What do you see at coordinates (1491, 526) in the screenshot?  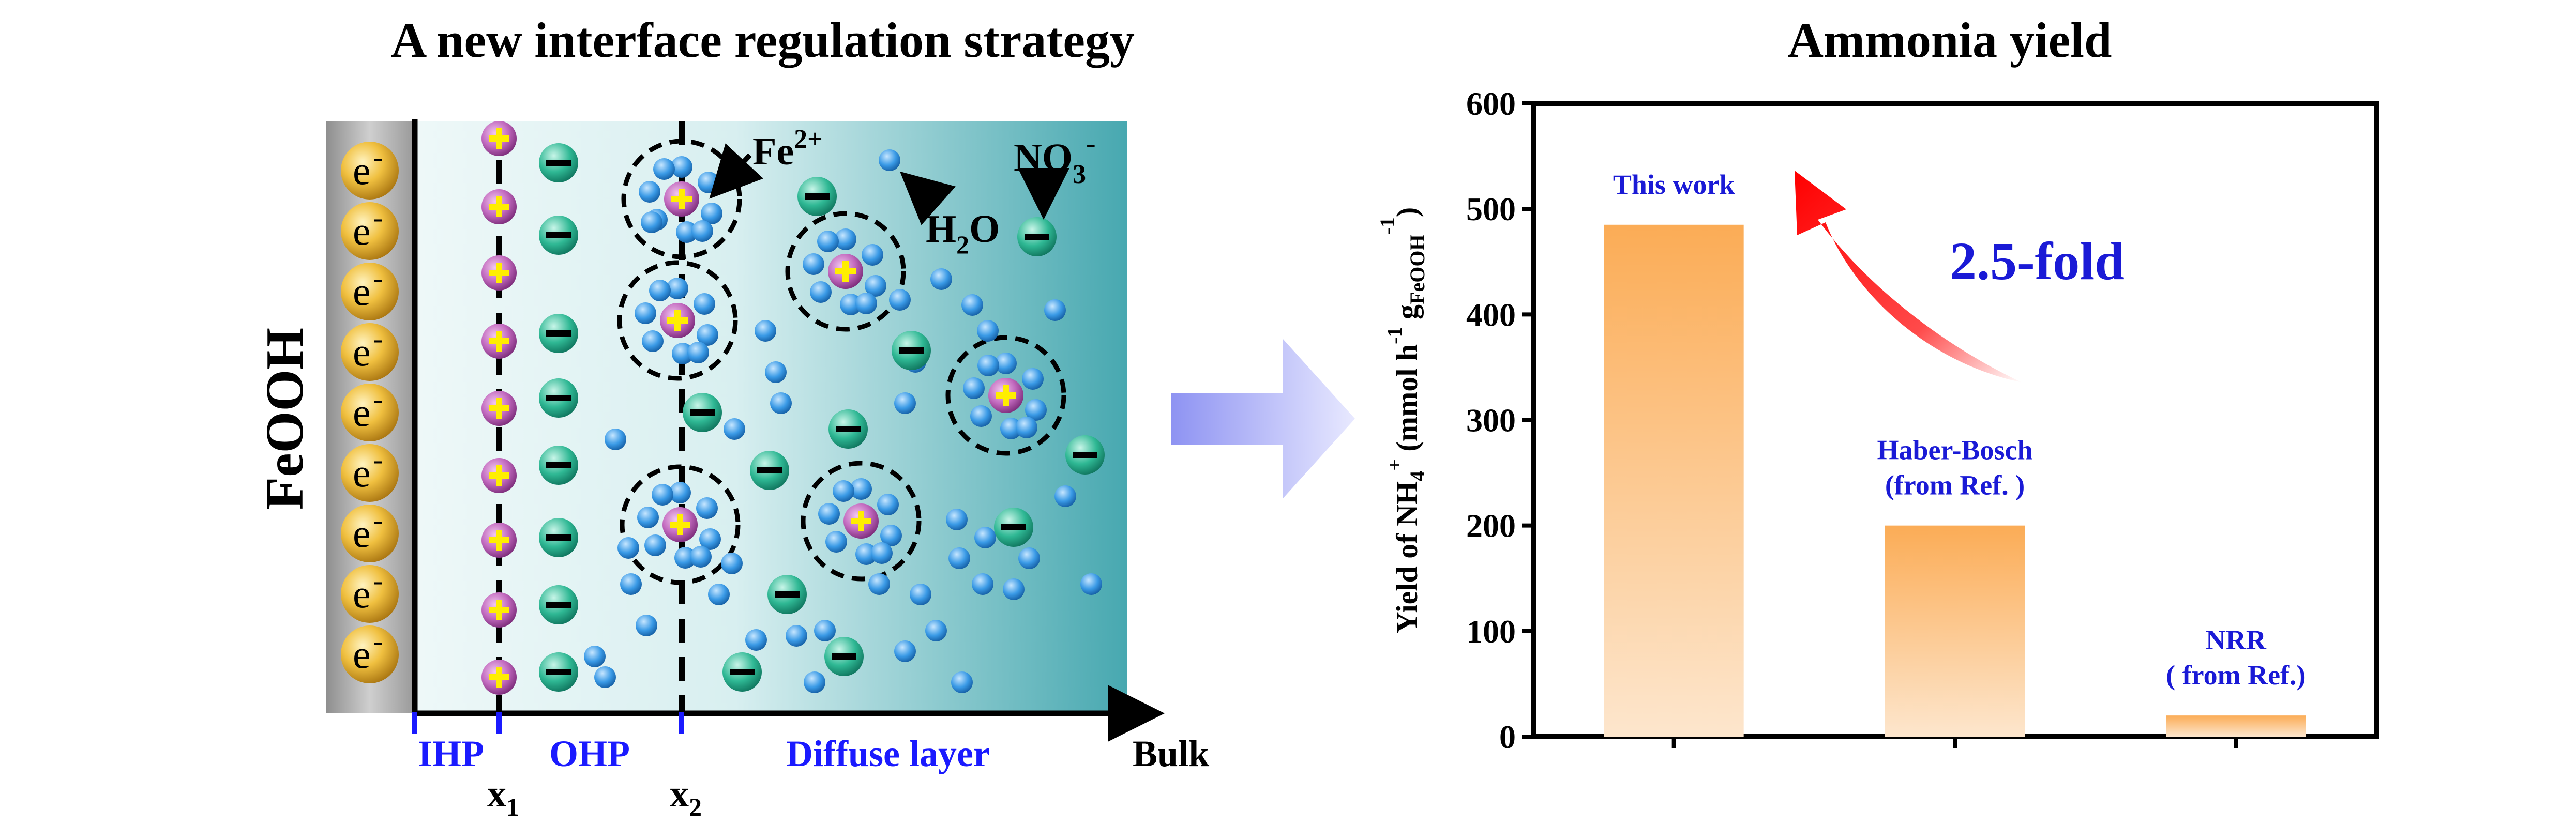 I see `y-tick-label: 200` at bounding box center [1491, 526].